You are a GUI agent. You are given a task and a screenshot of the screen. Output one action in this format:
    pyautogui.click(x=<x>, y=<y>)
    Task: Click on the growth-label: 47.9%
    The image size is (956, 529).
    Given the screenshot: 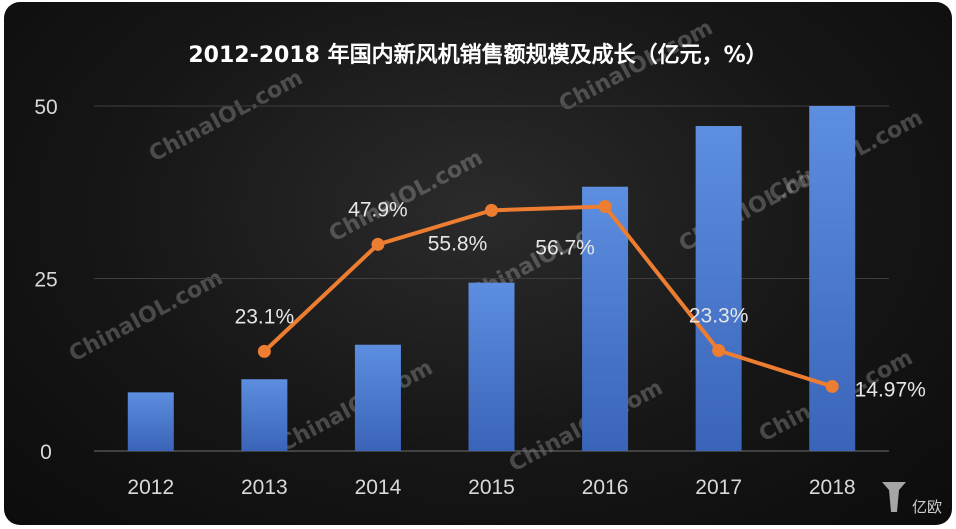 What is the action you would take?
    pyautogui.click(x=378, y=209)
    